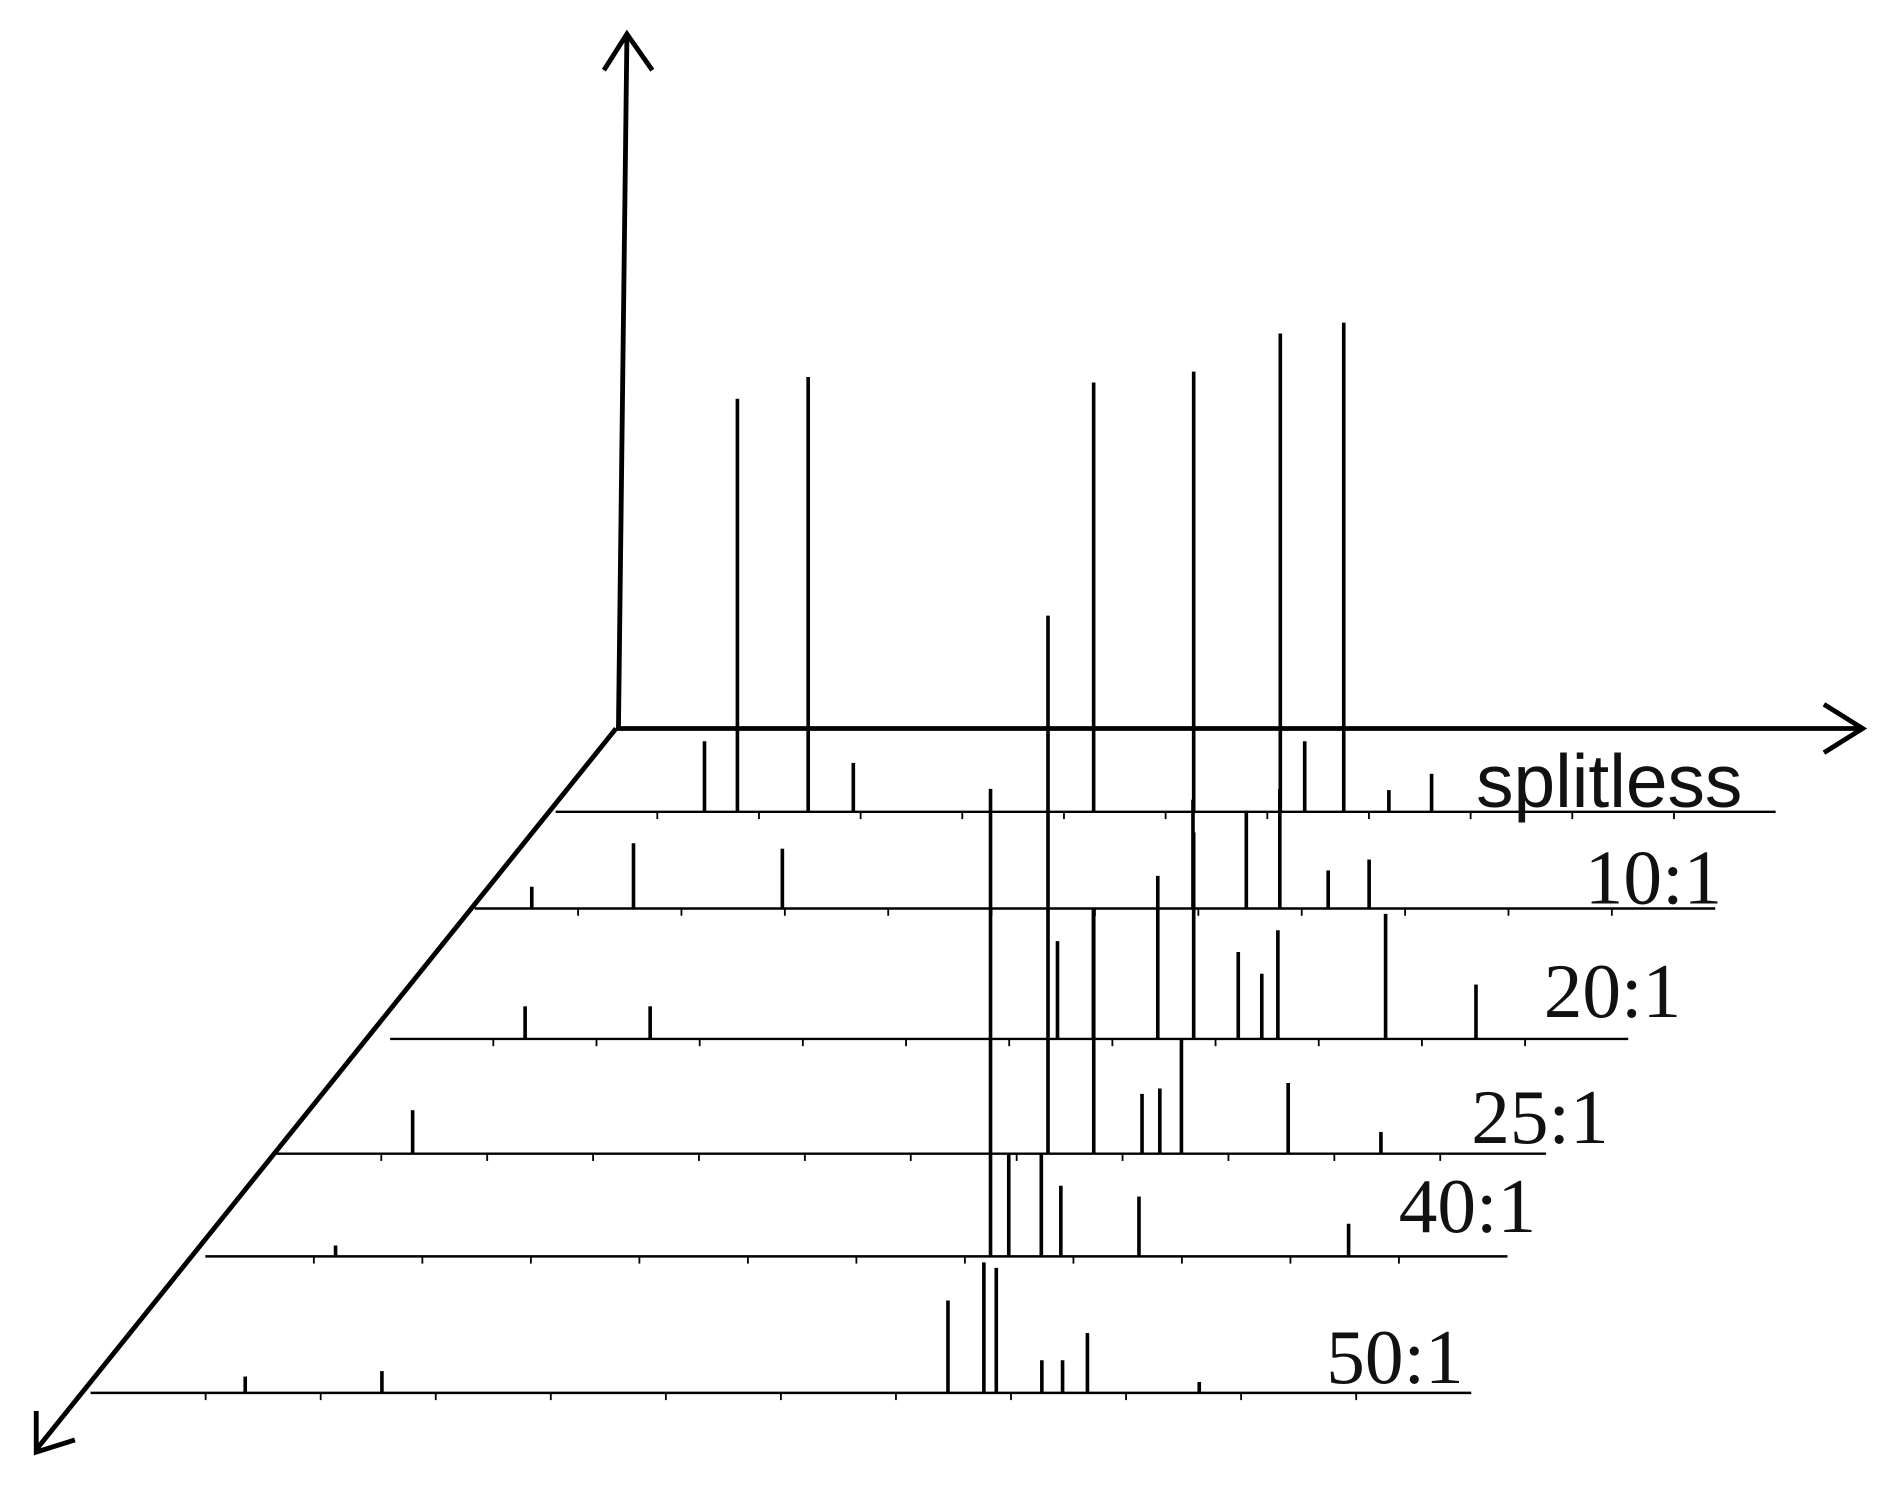 This screenshot has height=1486, width=1894. I want to click on vertical-axis, so click(623, 382).